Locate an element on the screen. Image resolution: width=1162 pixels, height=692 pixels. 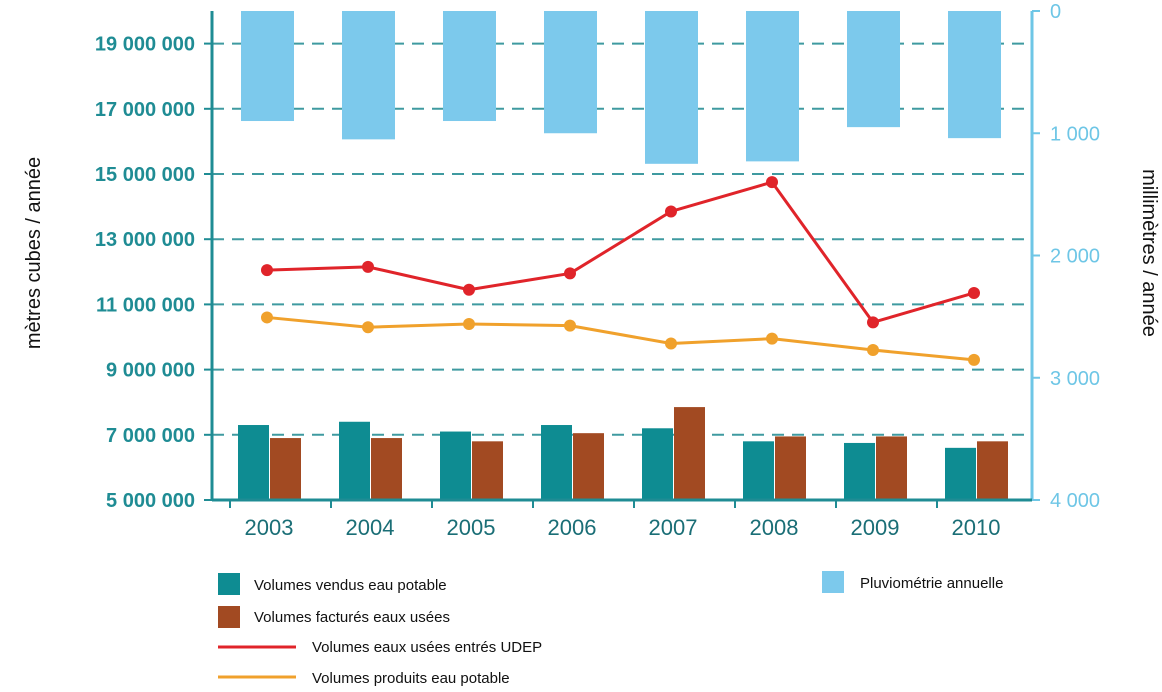
point-produced-2006 is located at coordinates (570, 325).